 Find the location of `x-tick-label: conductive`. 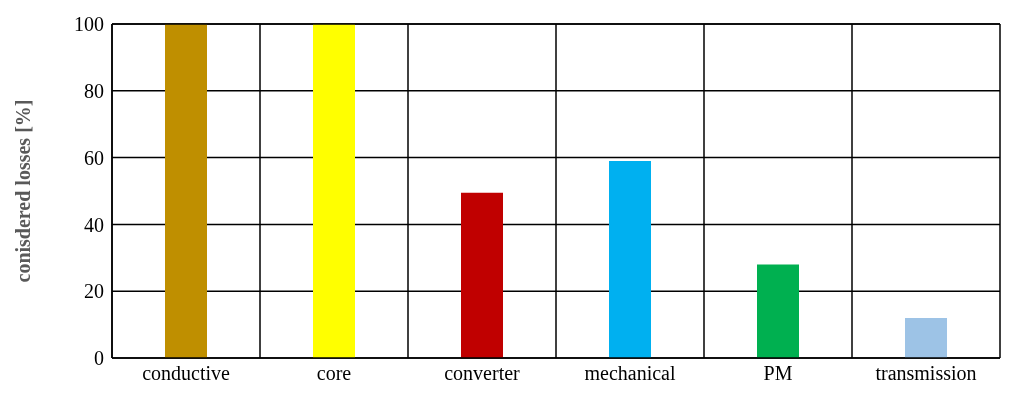

x-tick-label: conductive is located at coordinates (186, 373).